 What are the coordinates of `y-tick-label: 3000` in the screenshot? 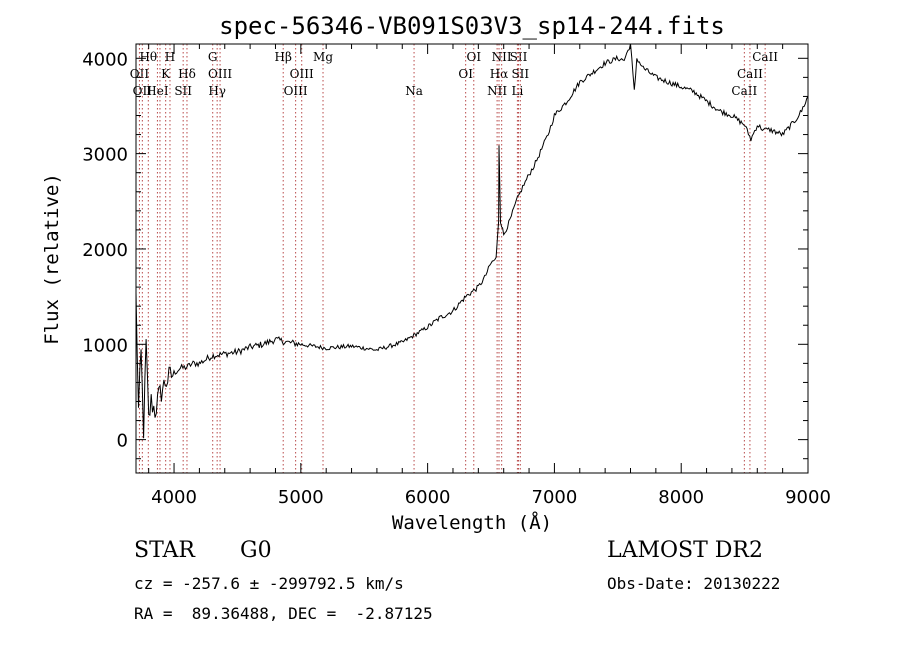 It's located at (105, 155).